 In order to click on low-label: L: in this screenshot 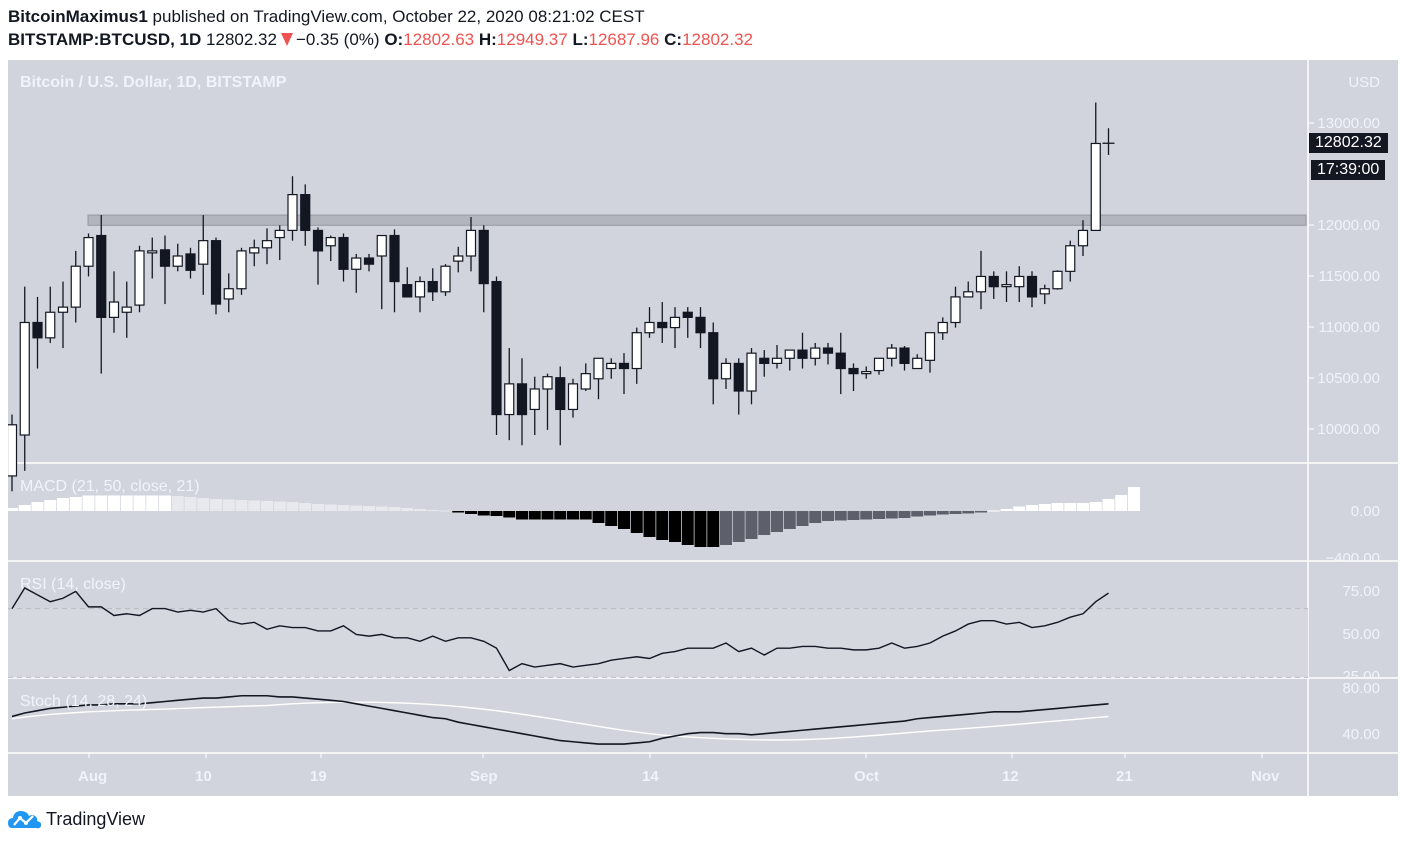, I will do `click(580, 39)`.